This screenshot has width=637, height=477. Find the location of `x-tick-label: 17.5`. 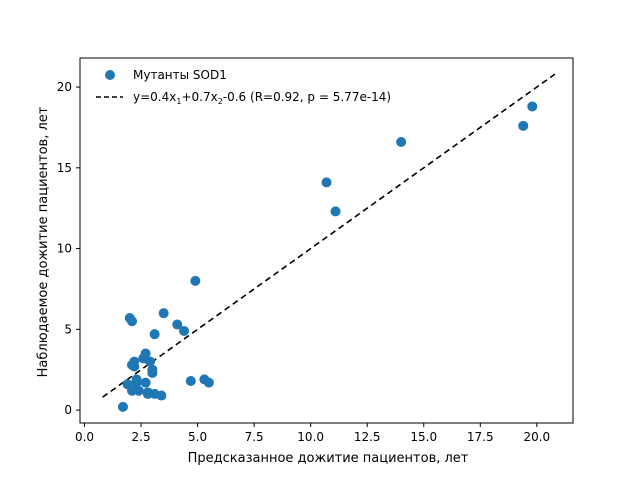

x-tick-label: 17.5 is located at coordinates (480, 437).